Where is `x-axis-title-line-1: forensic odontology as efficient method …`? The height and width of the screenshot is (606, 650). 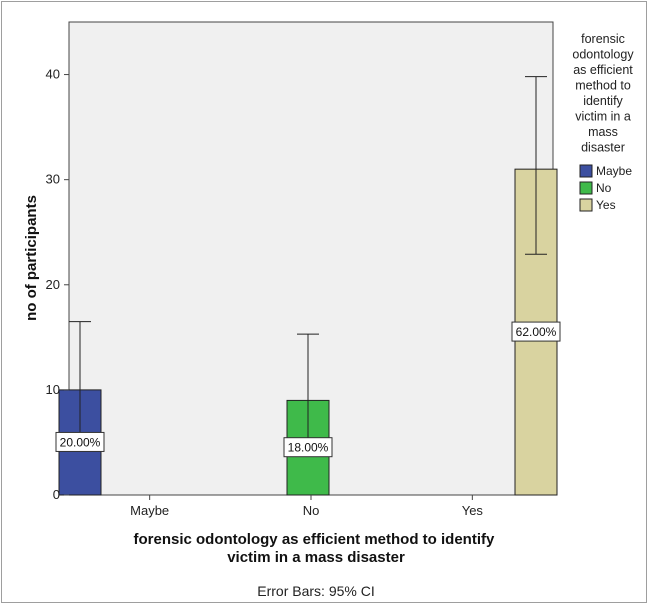
x-axis-title-line-1: forensic odontology as efficient method … is located at coordinates (314, 539).